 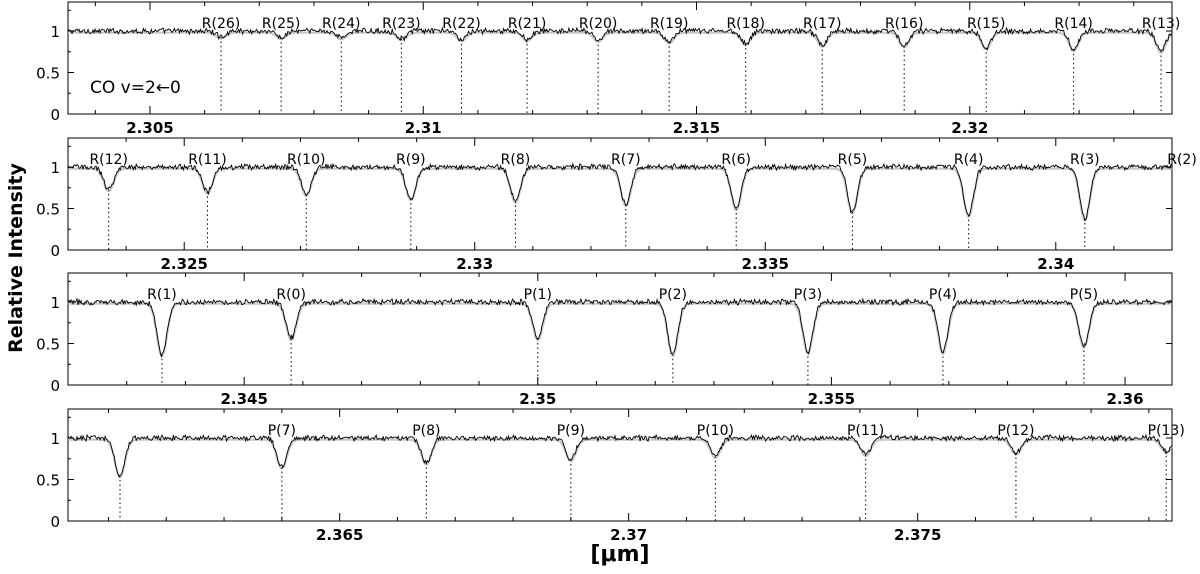 What do you see at coordinates (808, 295) in the screenshot?
I see `line-label: P(3)` at bounding box center [808, 295].